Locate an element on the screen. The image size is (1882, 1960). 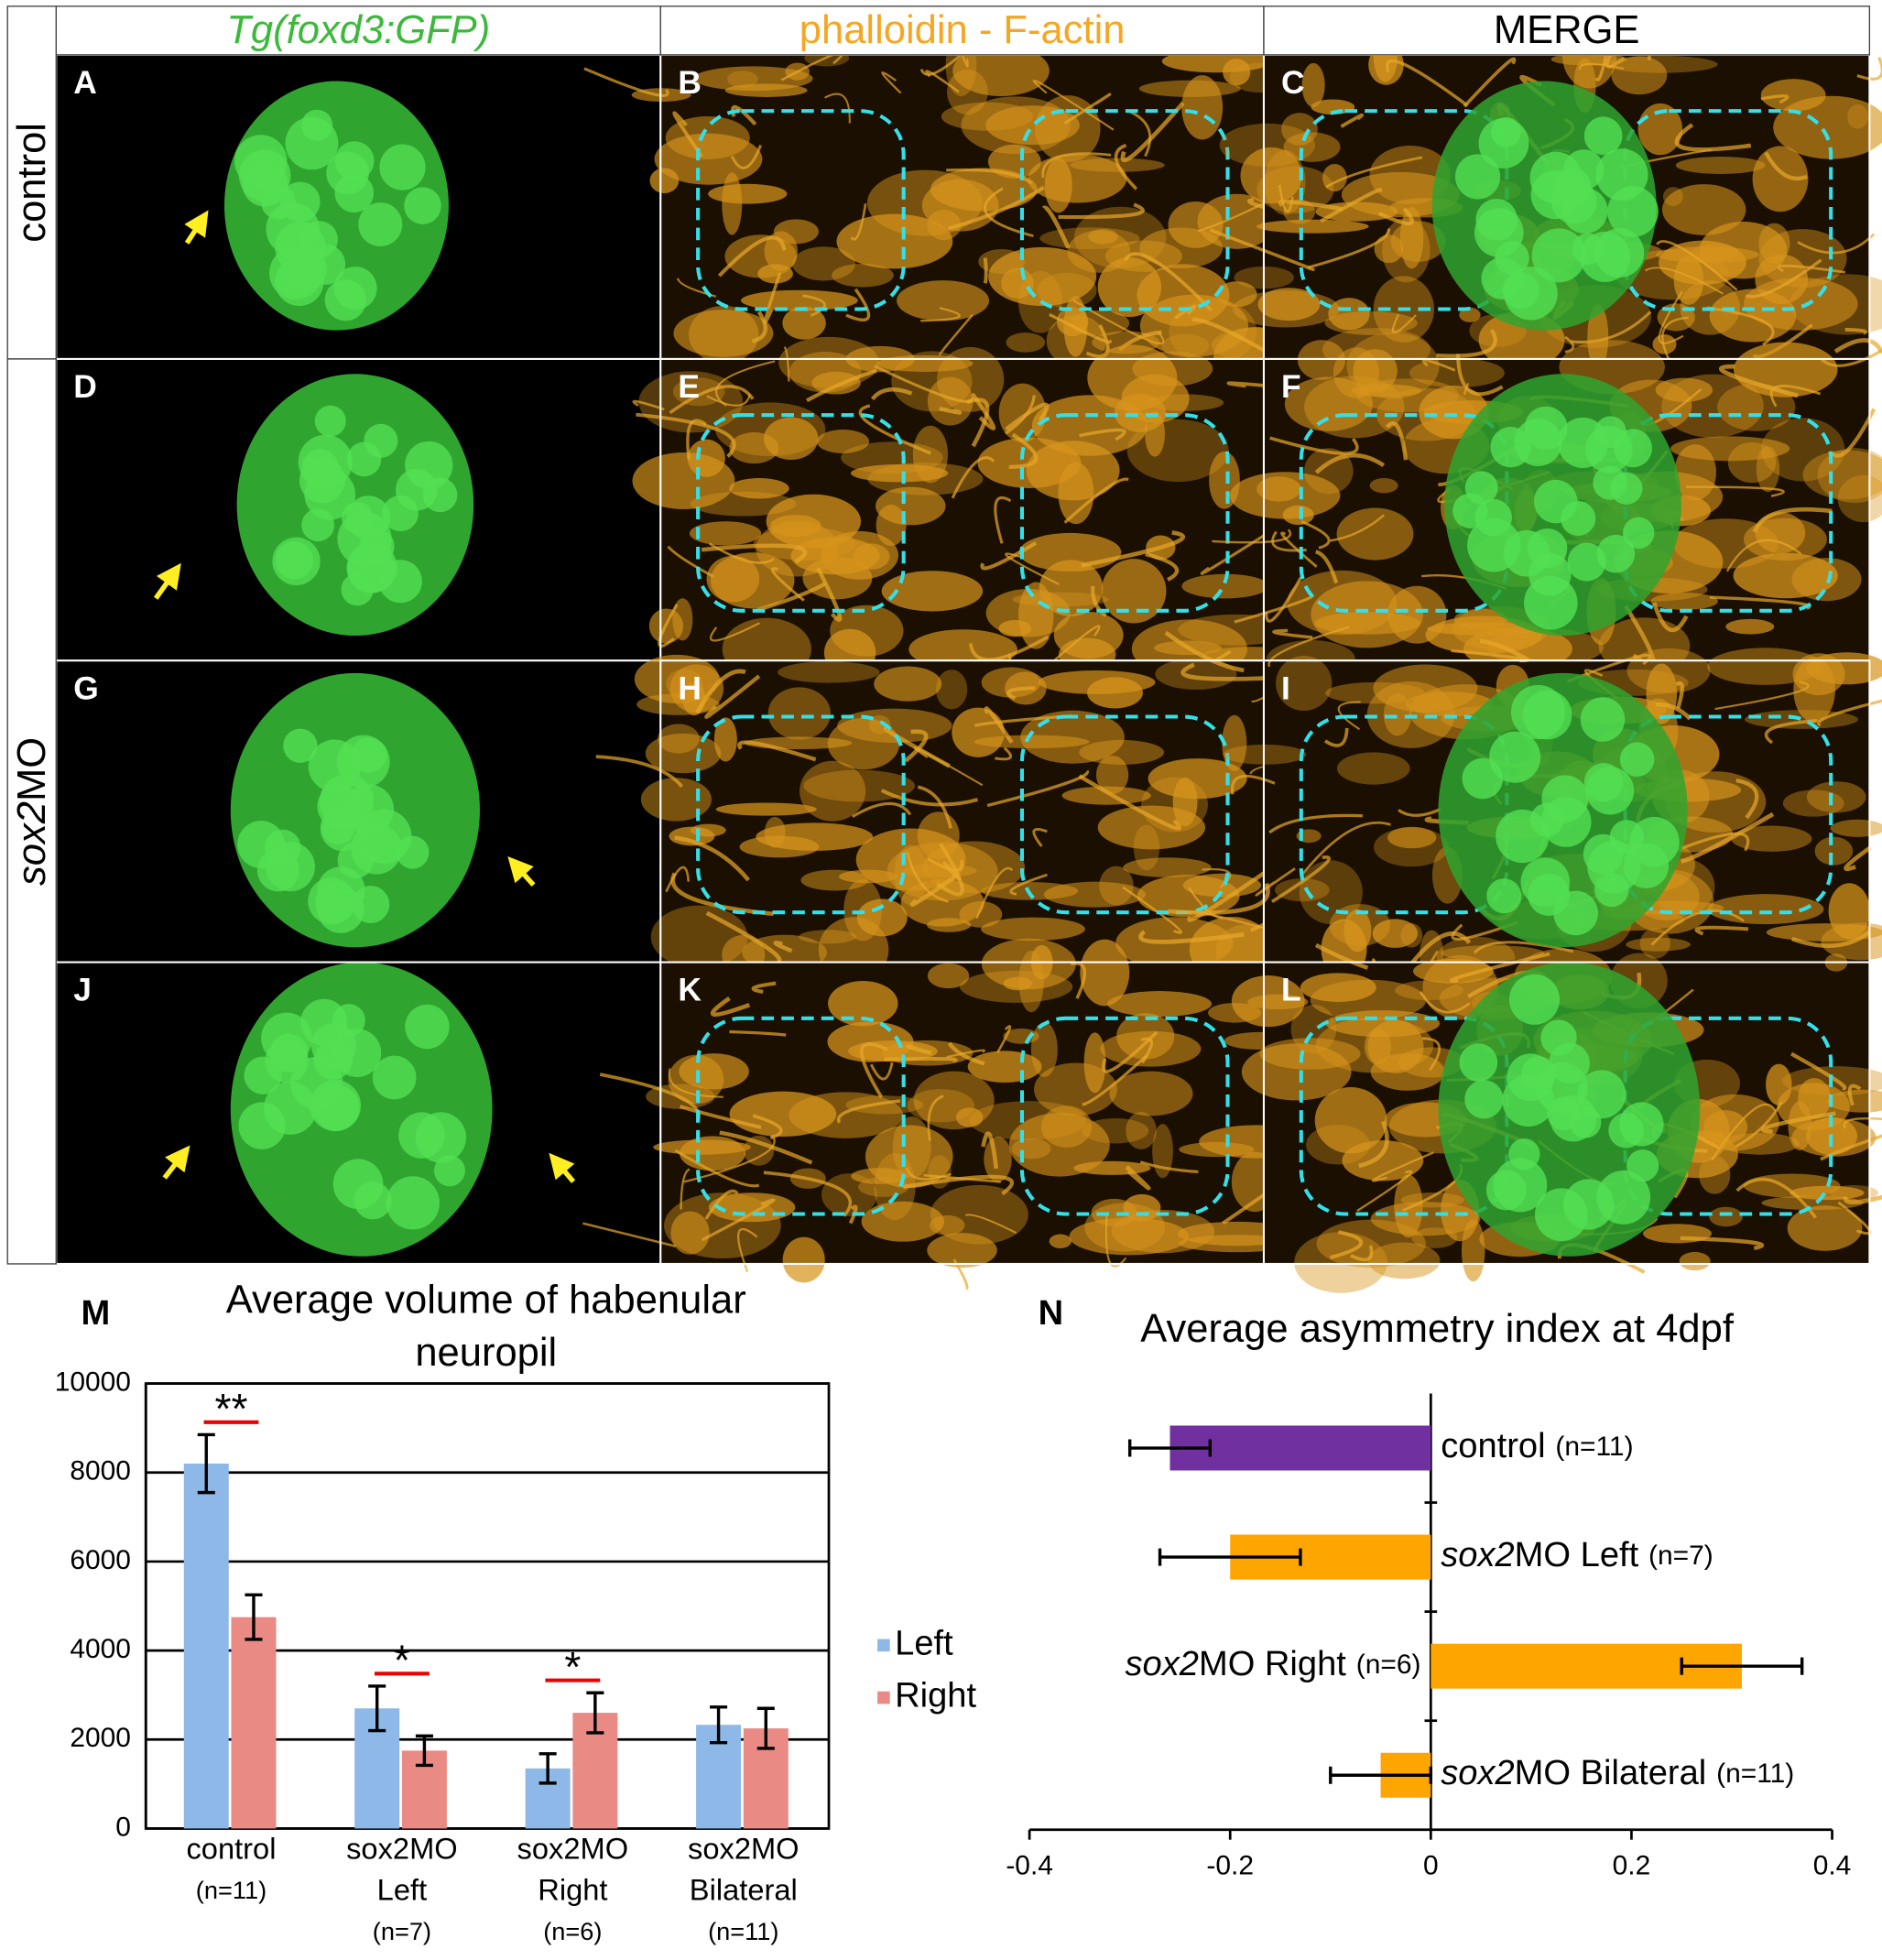
panel-border is located at coordinates (1566, 1113).